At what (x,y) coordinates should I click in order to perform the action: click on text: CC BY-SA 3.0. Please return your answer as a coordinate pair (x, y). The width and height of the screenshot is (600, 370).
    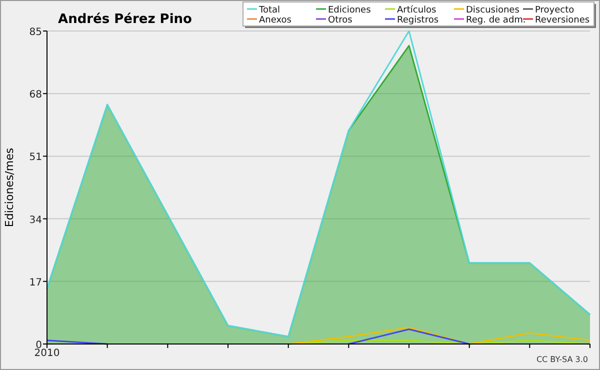
    Looking at the image, I should click on (562, 359).